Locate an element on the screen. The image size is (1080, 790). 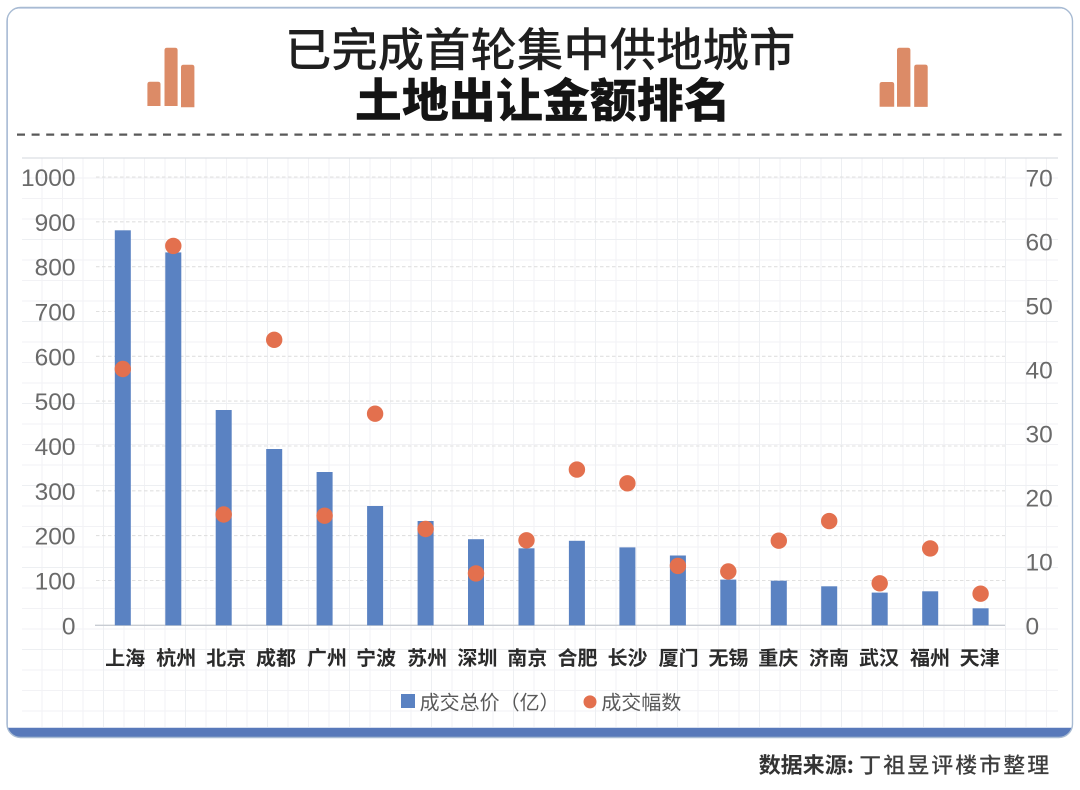
svg-text: 30 is located at coordinates (1039, 434).